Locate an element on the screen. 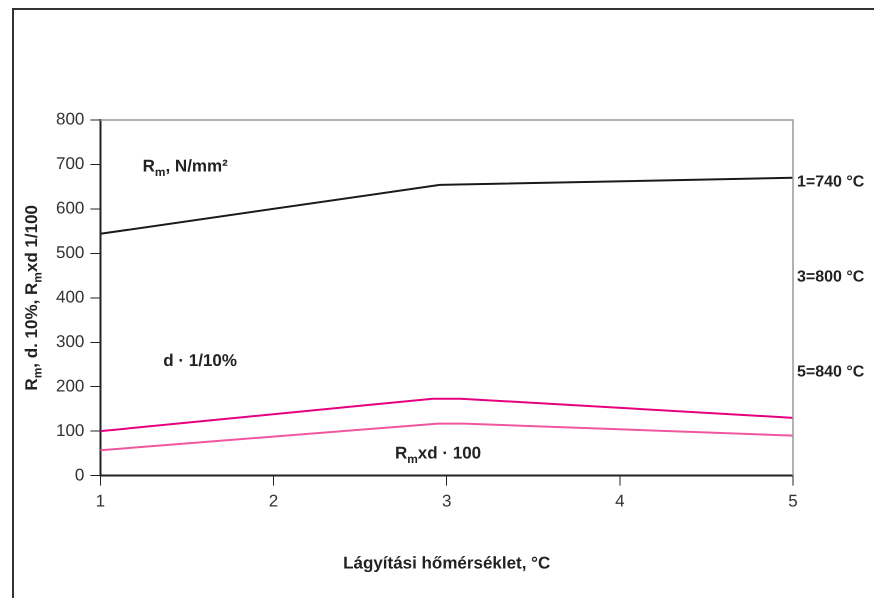 The height and width of the screenshot is (602, 877). text: 3=800 °C is located at coordinates (831, 277).